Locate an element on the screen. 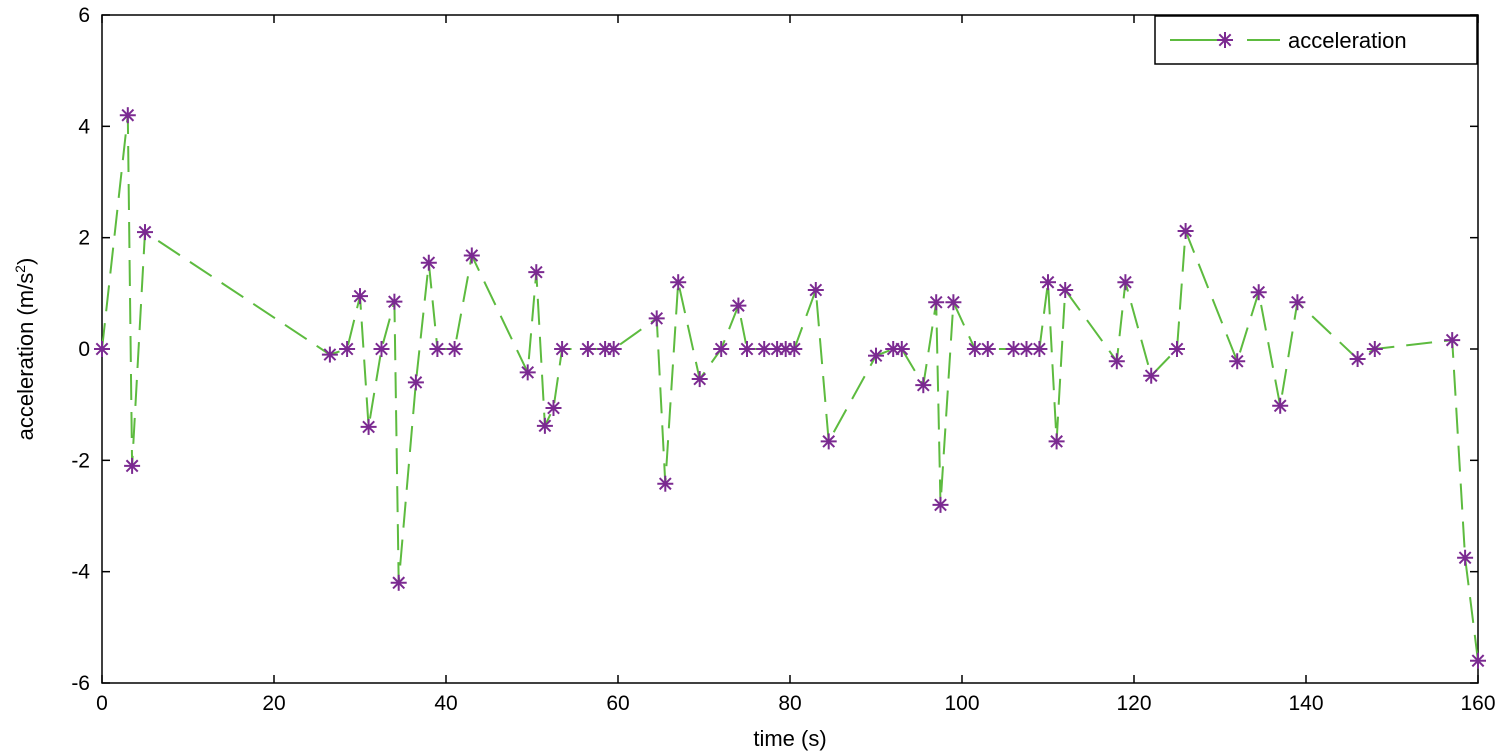 The width and height of the screenshot is (1500, 755). y-tick-label: -2 is located at coordinates (80, 460).